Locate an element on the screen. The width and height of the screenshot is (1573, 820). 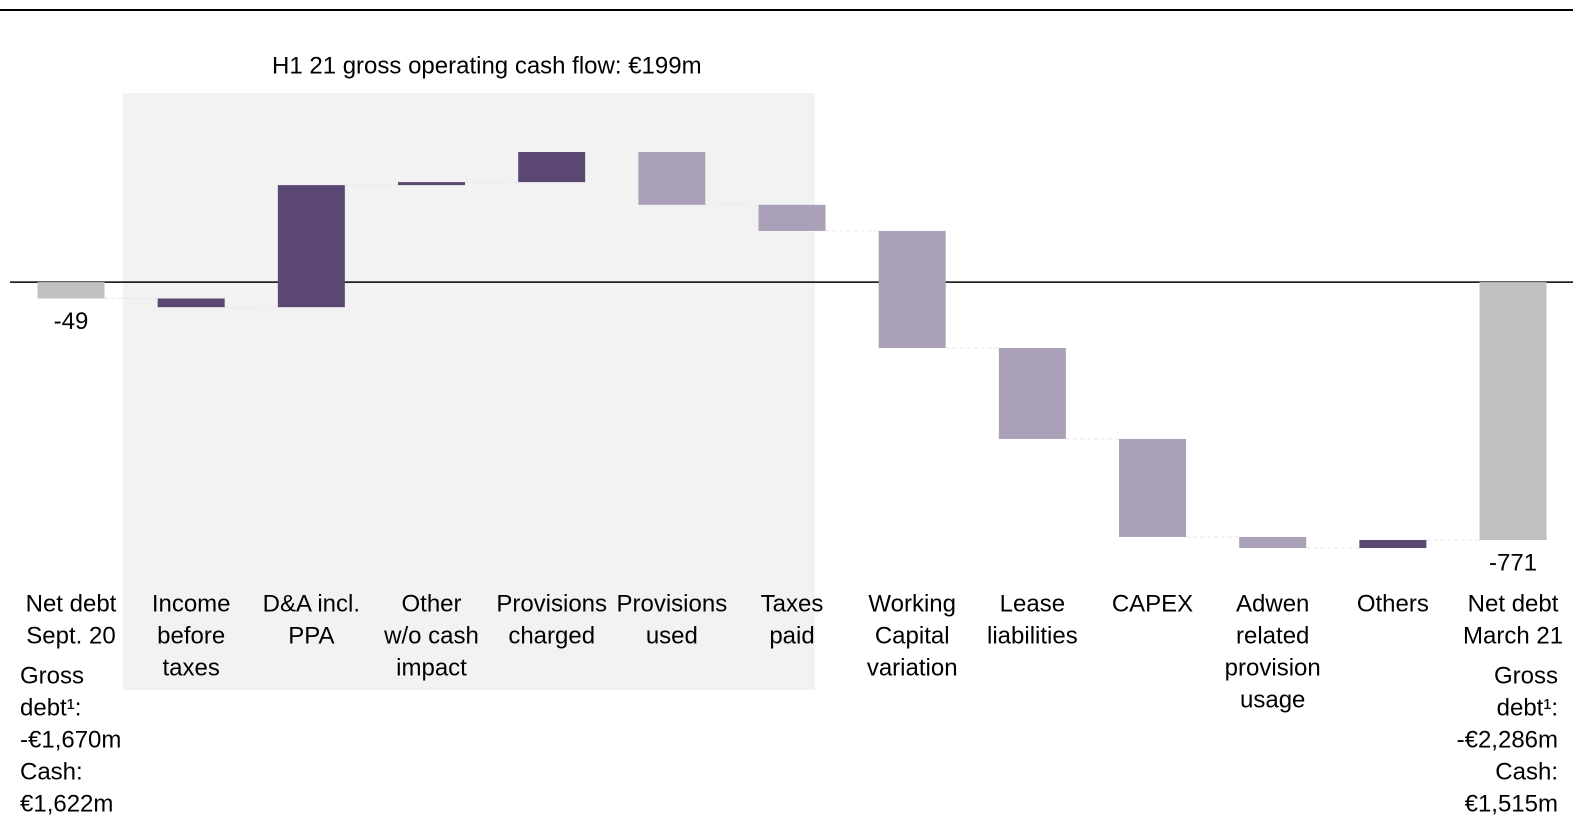
x-tick-label: provision is located at coordinates (1273, 667).